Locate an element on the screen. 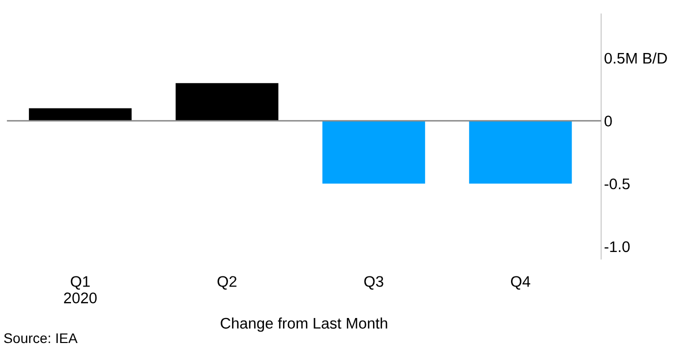 The height and width of the screenshot is (350, 691). y-tick-label: 0.5M B/D is located at coordinates (635, 58).